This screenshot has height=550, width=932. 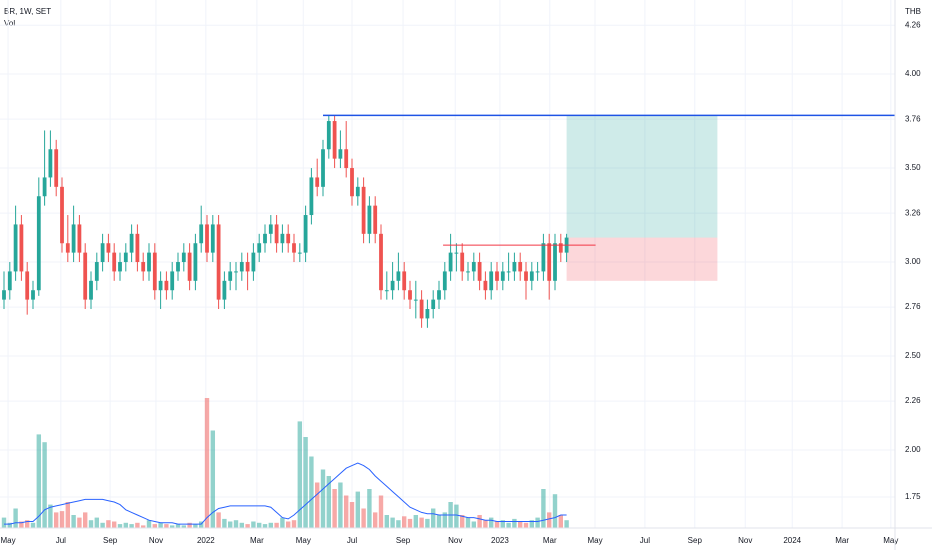 I want to click on volume-label: Vol, so click(x=9, y=23).